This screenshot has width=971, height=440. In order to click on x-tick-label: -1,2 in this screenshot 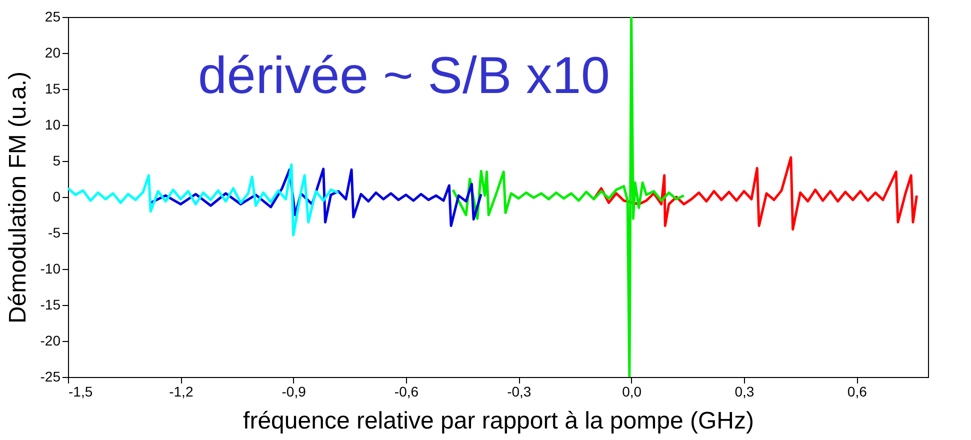, I will do `click(181, 392)`.